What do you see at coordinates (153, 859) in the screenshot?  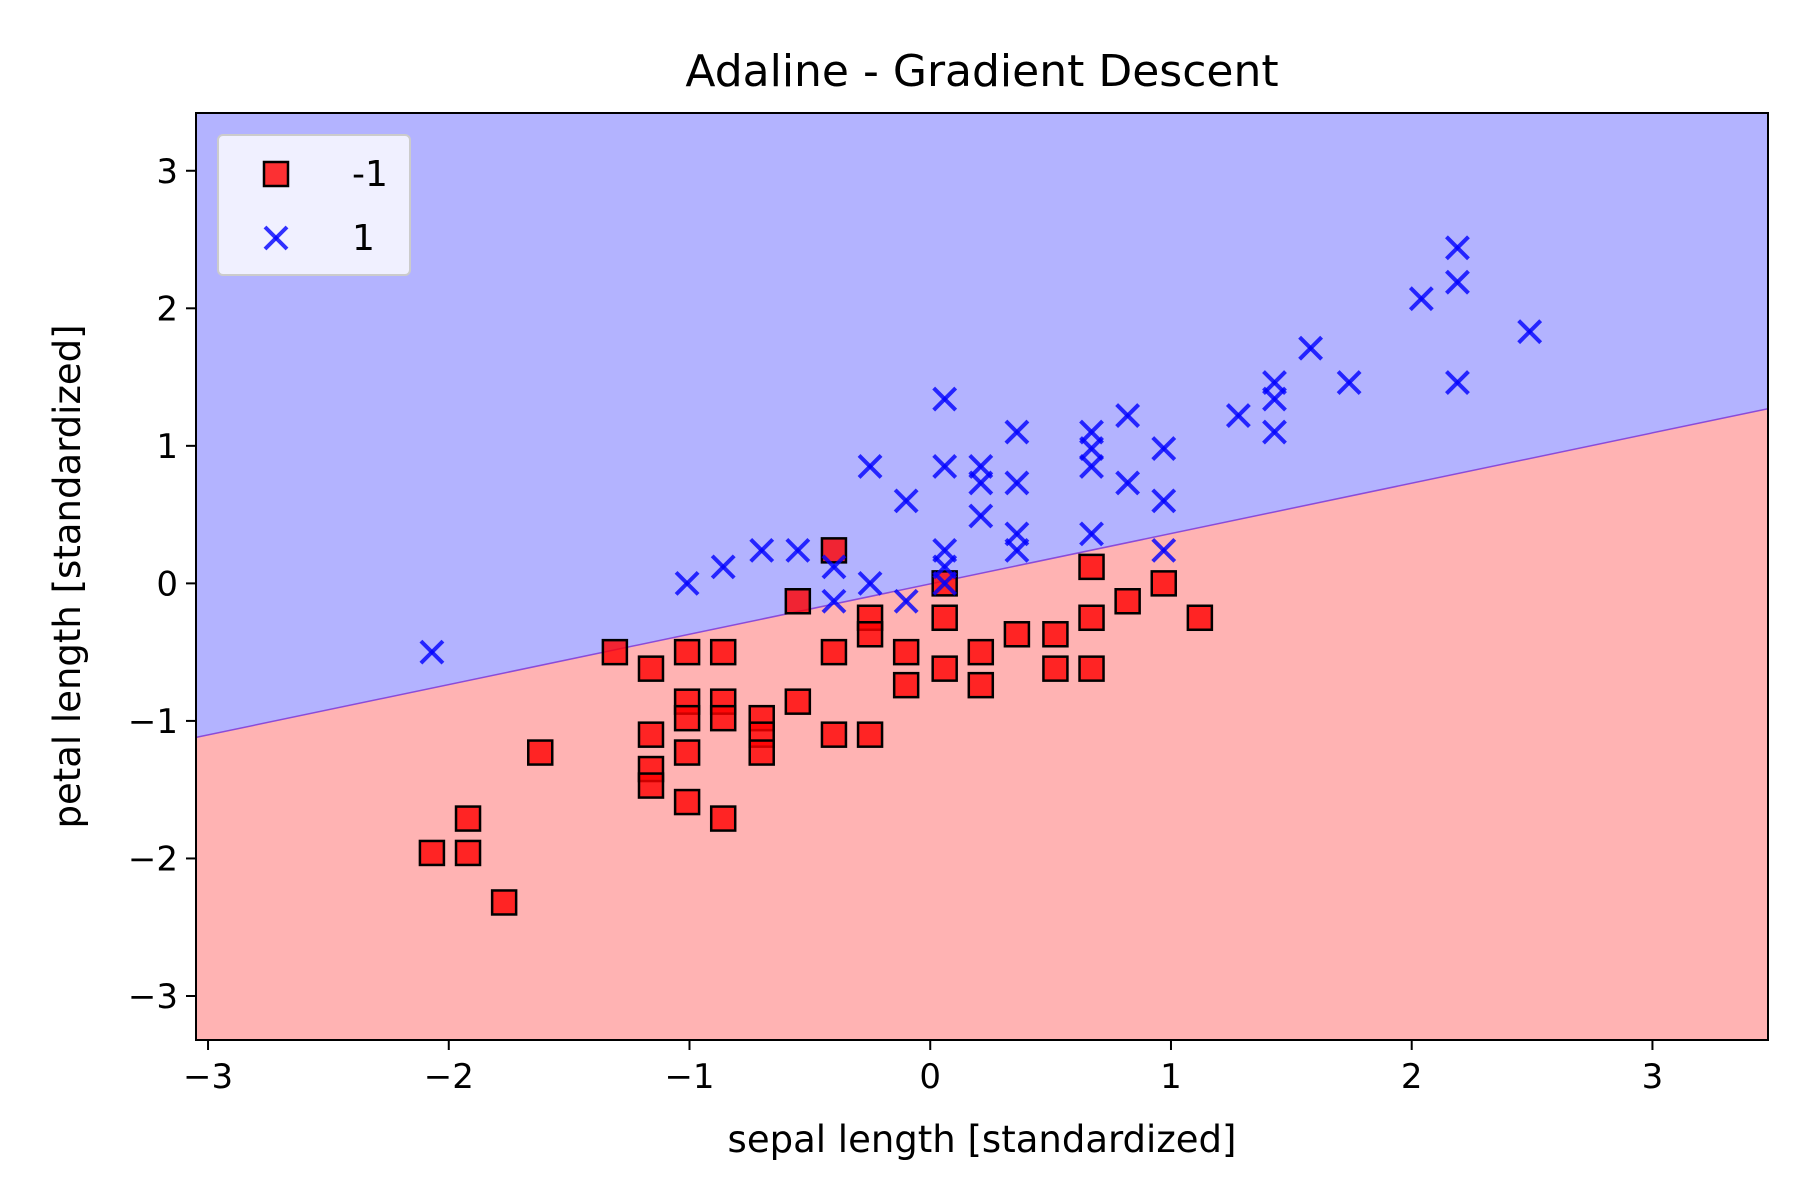 I see `y-tick-label: −2` at bounding box center [153, 859].